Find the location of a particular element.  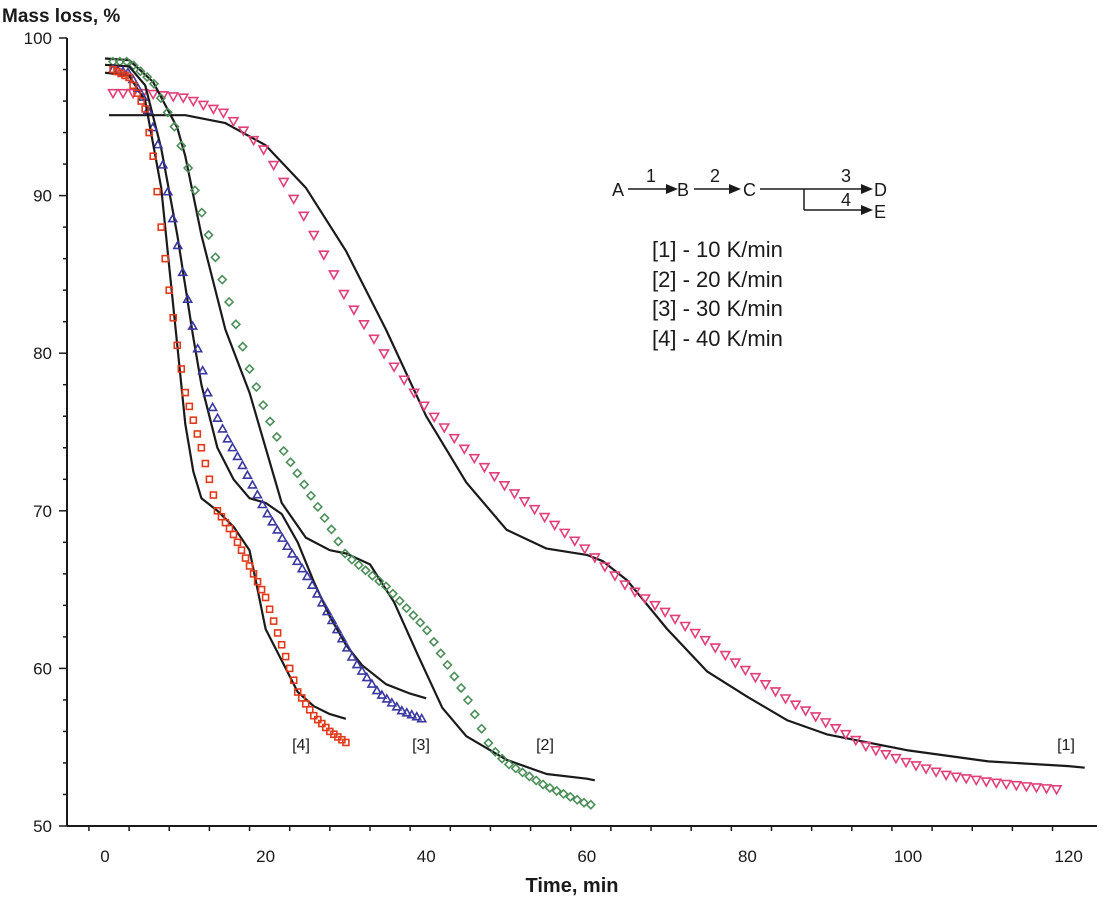

scheme-step-3: 3 is located at coordinates (846, 176).